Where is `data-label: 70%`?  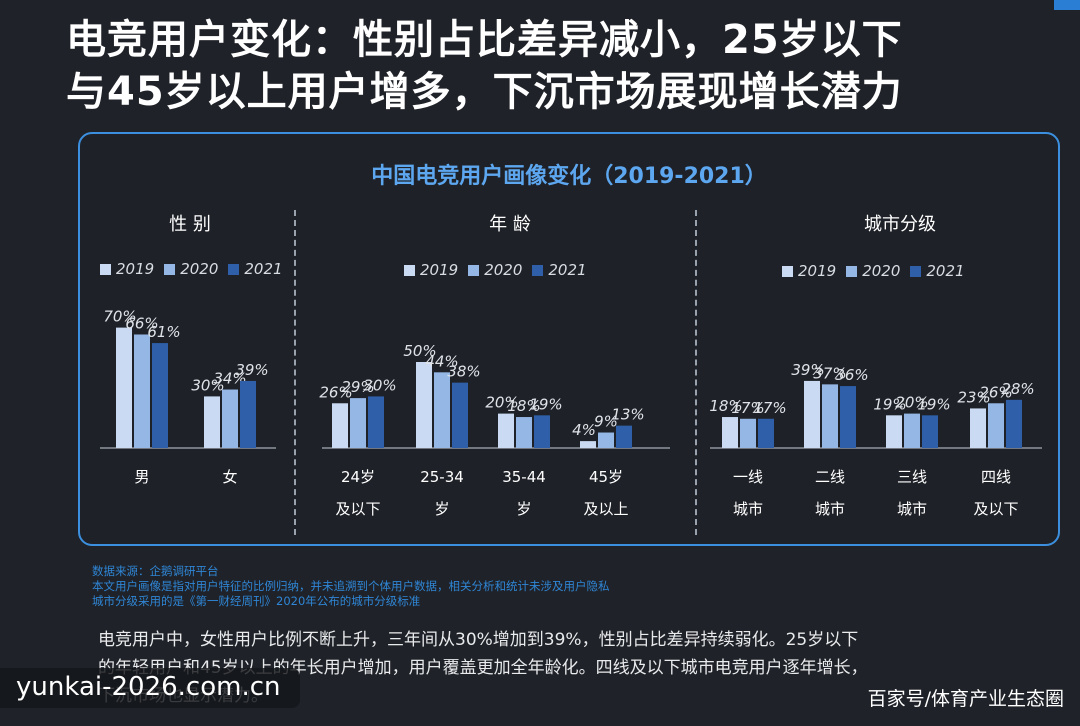
data-label: 70% is located at coordinates (119, 317).